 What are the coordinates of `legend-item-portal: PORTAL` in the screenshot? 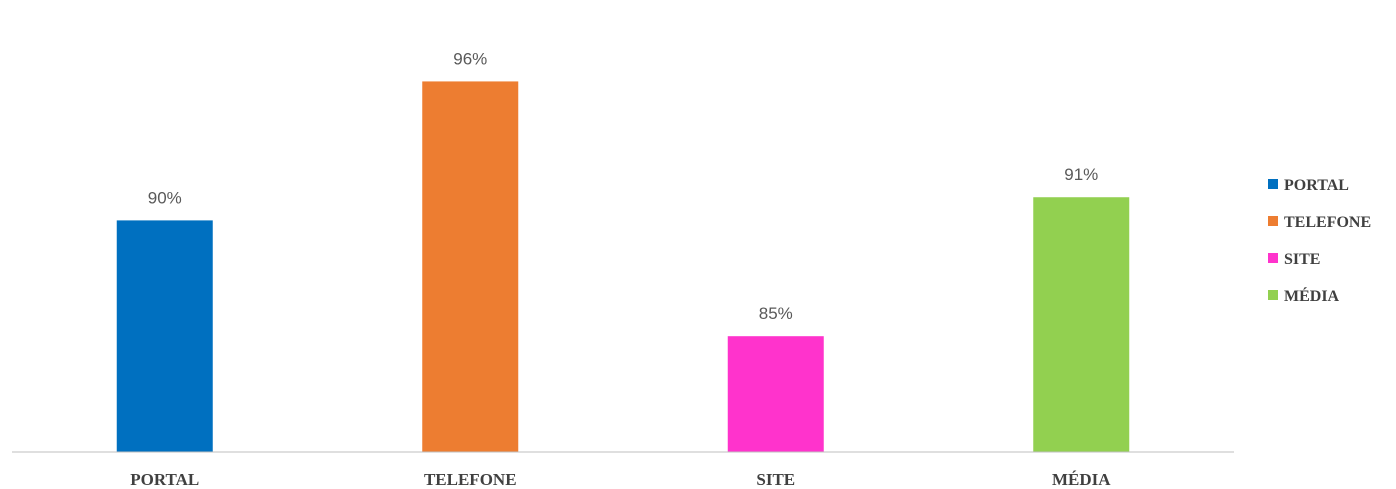 It's located at (1308, 185).